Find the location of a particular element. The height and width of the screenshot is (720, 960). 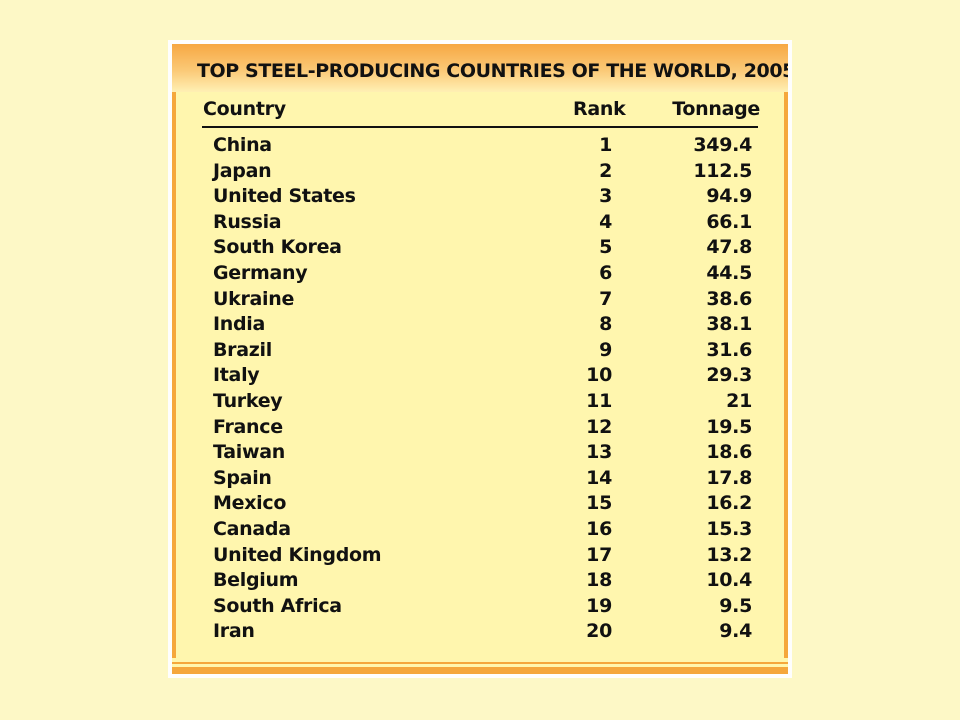

table-row: Brazil 9 31.6 is located at coordinates (480, 352).